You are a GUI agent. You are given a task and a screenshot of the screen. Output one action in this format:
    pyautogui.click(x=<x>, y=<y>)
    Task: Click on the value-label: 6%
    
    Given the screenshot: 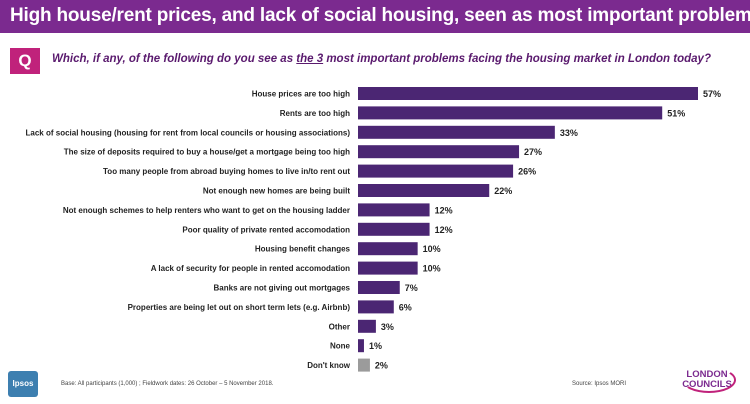 What is the action you would take?
    pyautogui.click(x=405, y=307)
    